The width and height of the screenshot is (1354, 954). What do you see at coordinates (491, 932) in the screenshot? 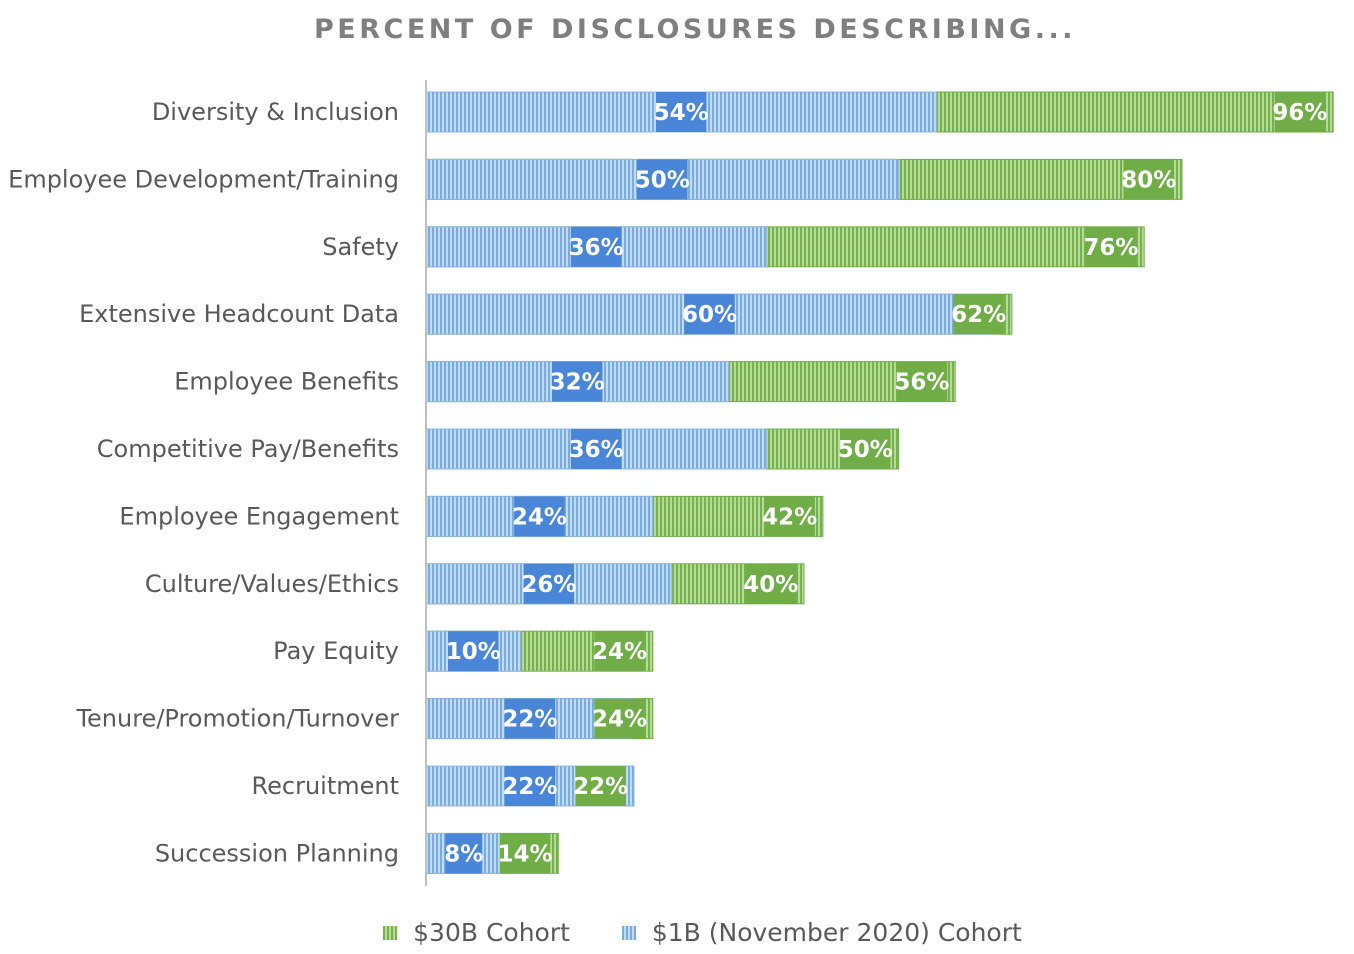
I see `legend-label-30b: $30B Cohort` at bounding box center [491, 932].